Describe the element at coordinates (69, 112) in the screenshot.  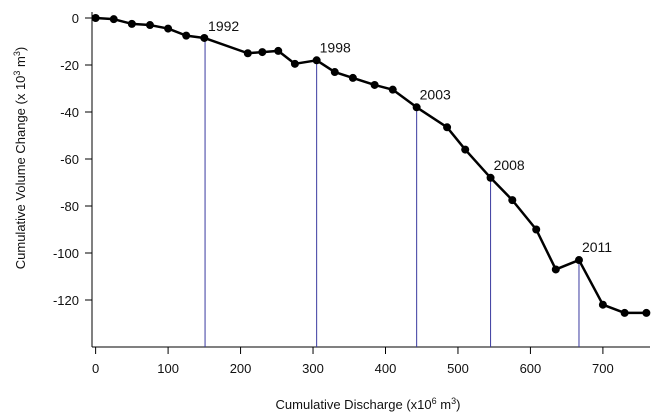
I see `y-tick-label: -40` at that location.